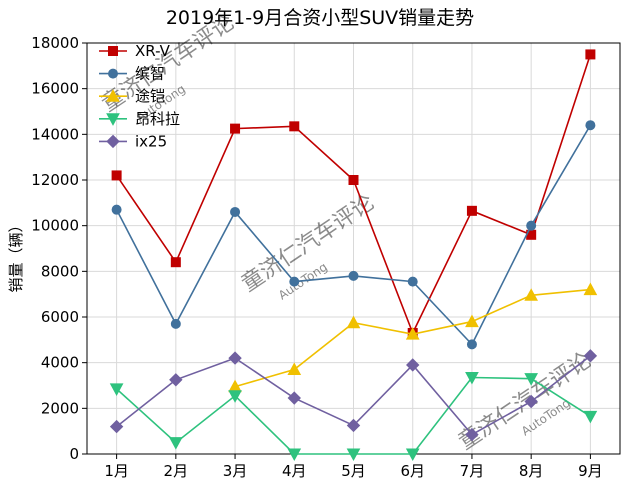 The width and height of the screenshot is (640, 489). Describe the element at coordinates (531, 471) in the screenshot. I see `x-tick-label: 8月` at that location.